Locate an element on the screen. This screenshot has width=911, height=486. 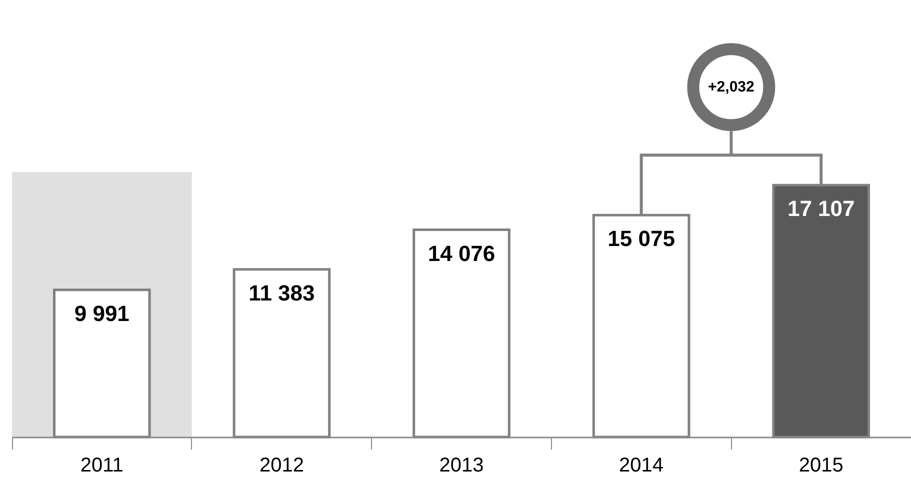
x-tick-label: 2013 is located at coordinates (461, 465).